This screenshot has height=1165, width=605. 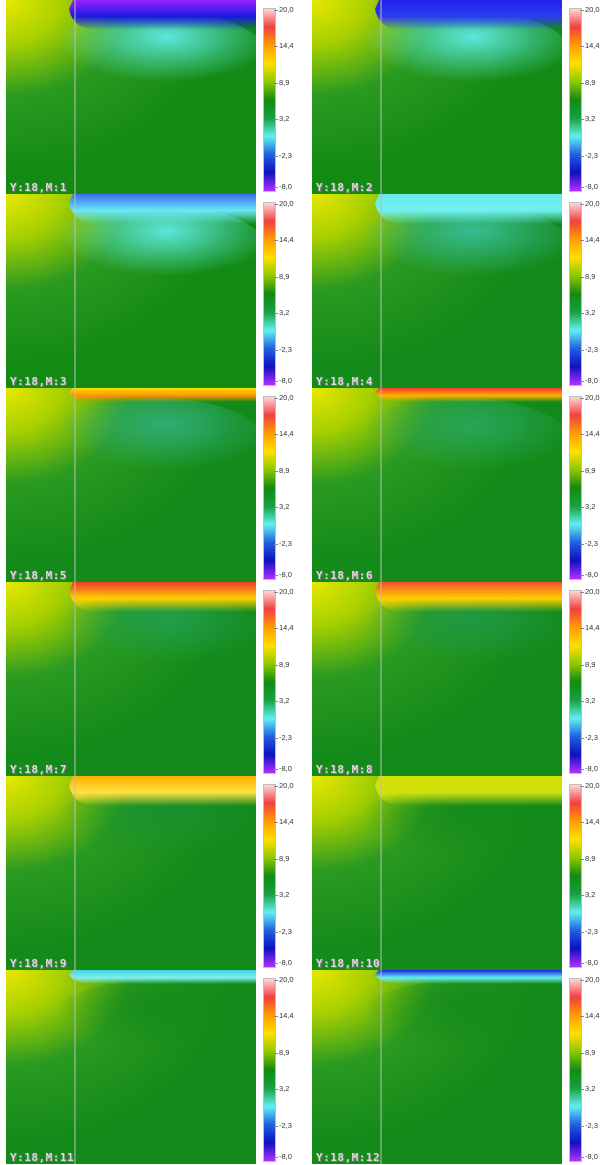 What do you see at coordinates (348, 963) in the screenshot?
I see `panel-label: Y:18,M:10` at bounding box center [348, 963].